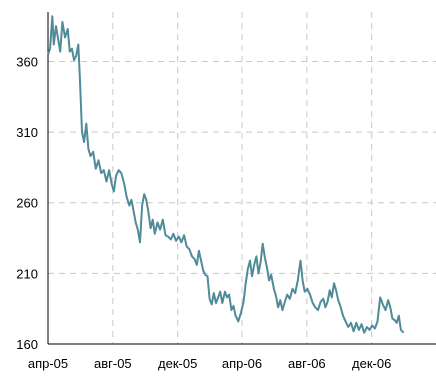  Describe the element at coordinates (371, 363) in the screenshot. I see `x-tick-label: дек-06` at that location.